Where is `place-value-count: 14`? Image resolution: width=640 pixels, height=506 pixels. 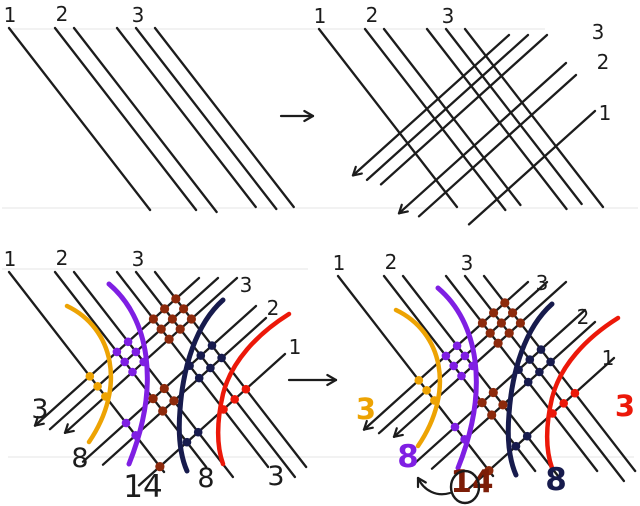 place-value-count: 14 is located at coordinates (471, 482).